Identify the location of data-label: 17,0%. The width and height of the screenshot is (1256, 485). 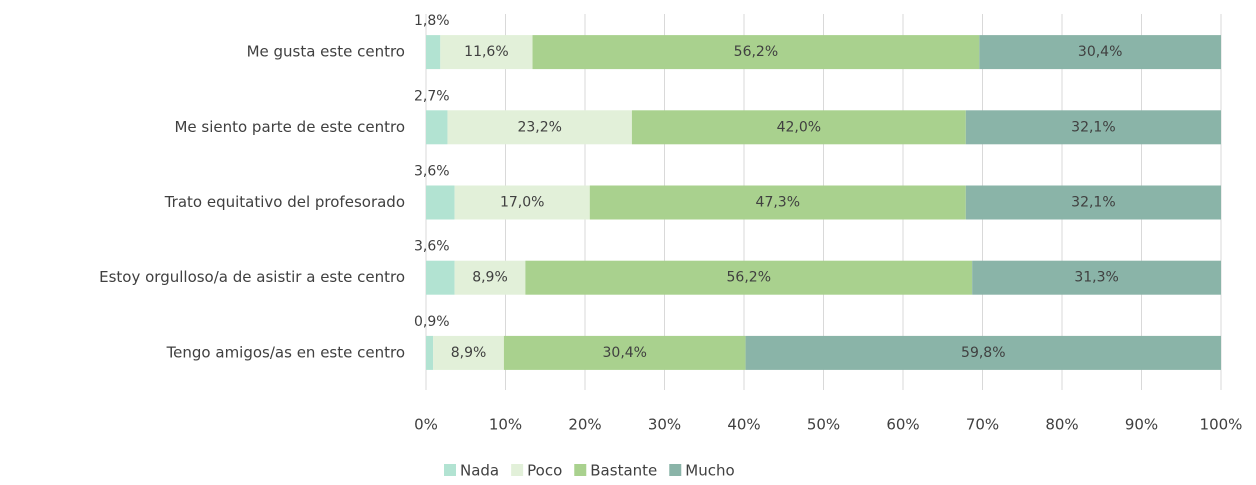
(522, 203).